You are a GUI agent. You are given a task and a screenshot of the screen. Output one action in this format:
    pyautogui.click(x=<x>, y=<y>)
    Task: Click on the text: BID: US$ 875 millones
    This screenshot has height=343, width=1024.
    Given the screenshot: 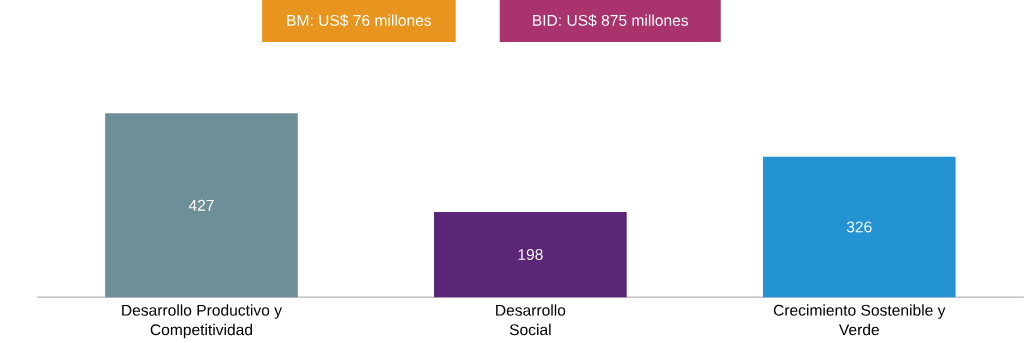 What is the action you would take?
    pyautogui.click(x=611, y=20)
    